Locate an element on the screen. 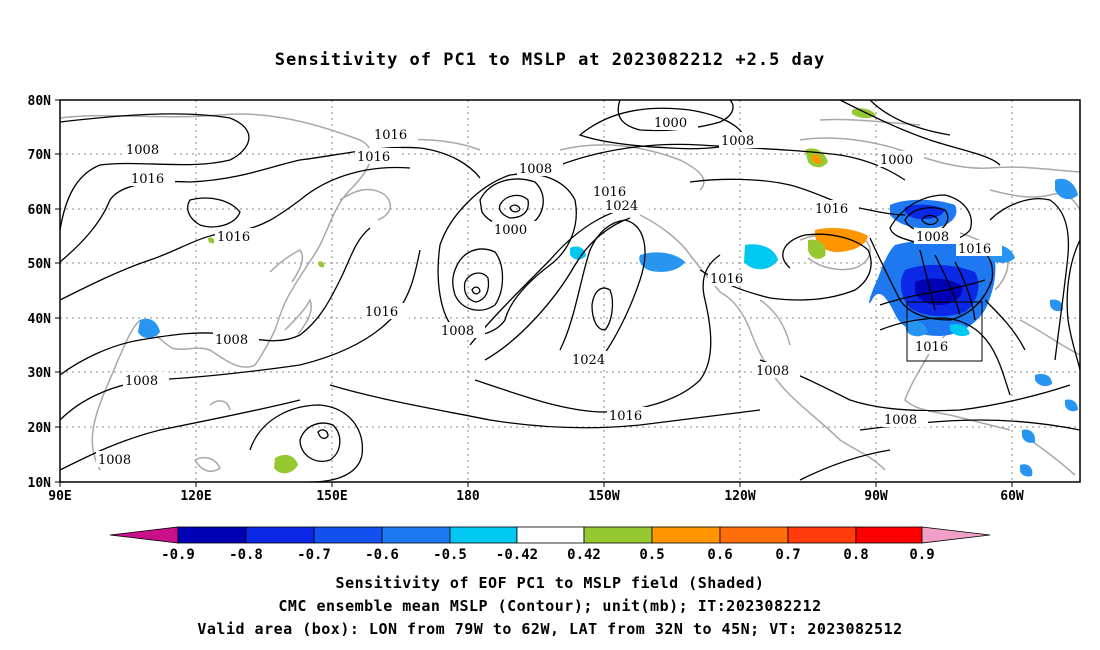 The width and height of the screenshot is (1100, 650). lat-label-20n: 20N is located at coordinates (40, 428).